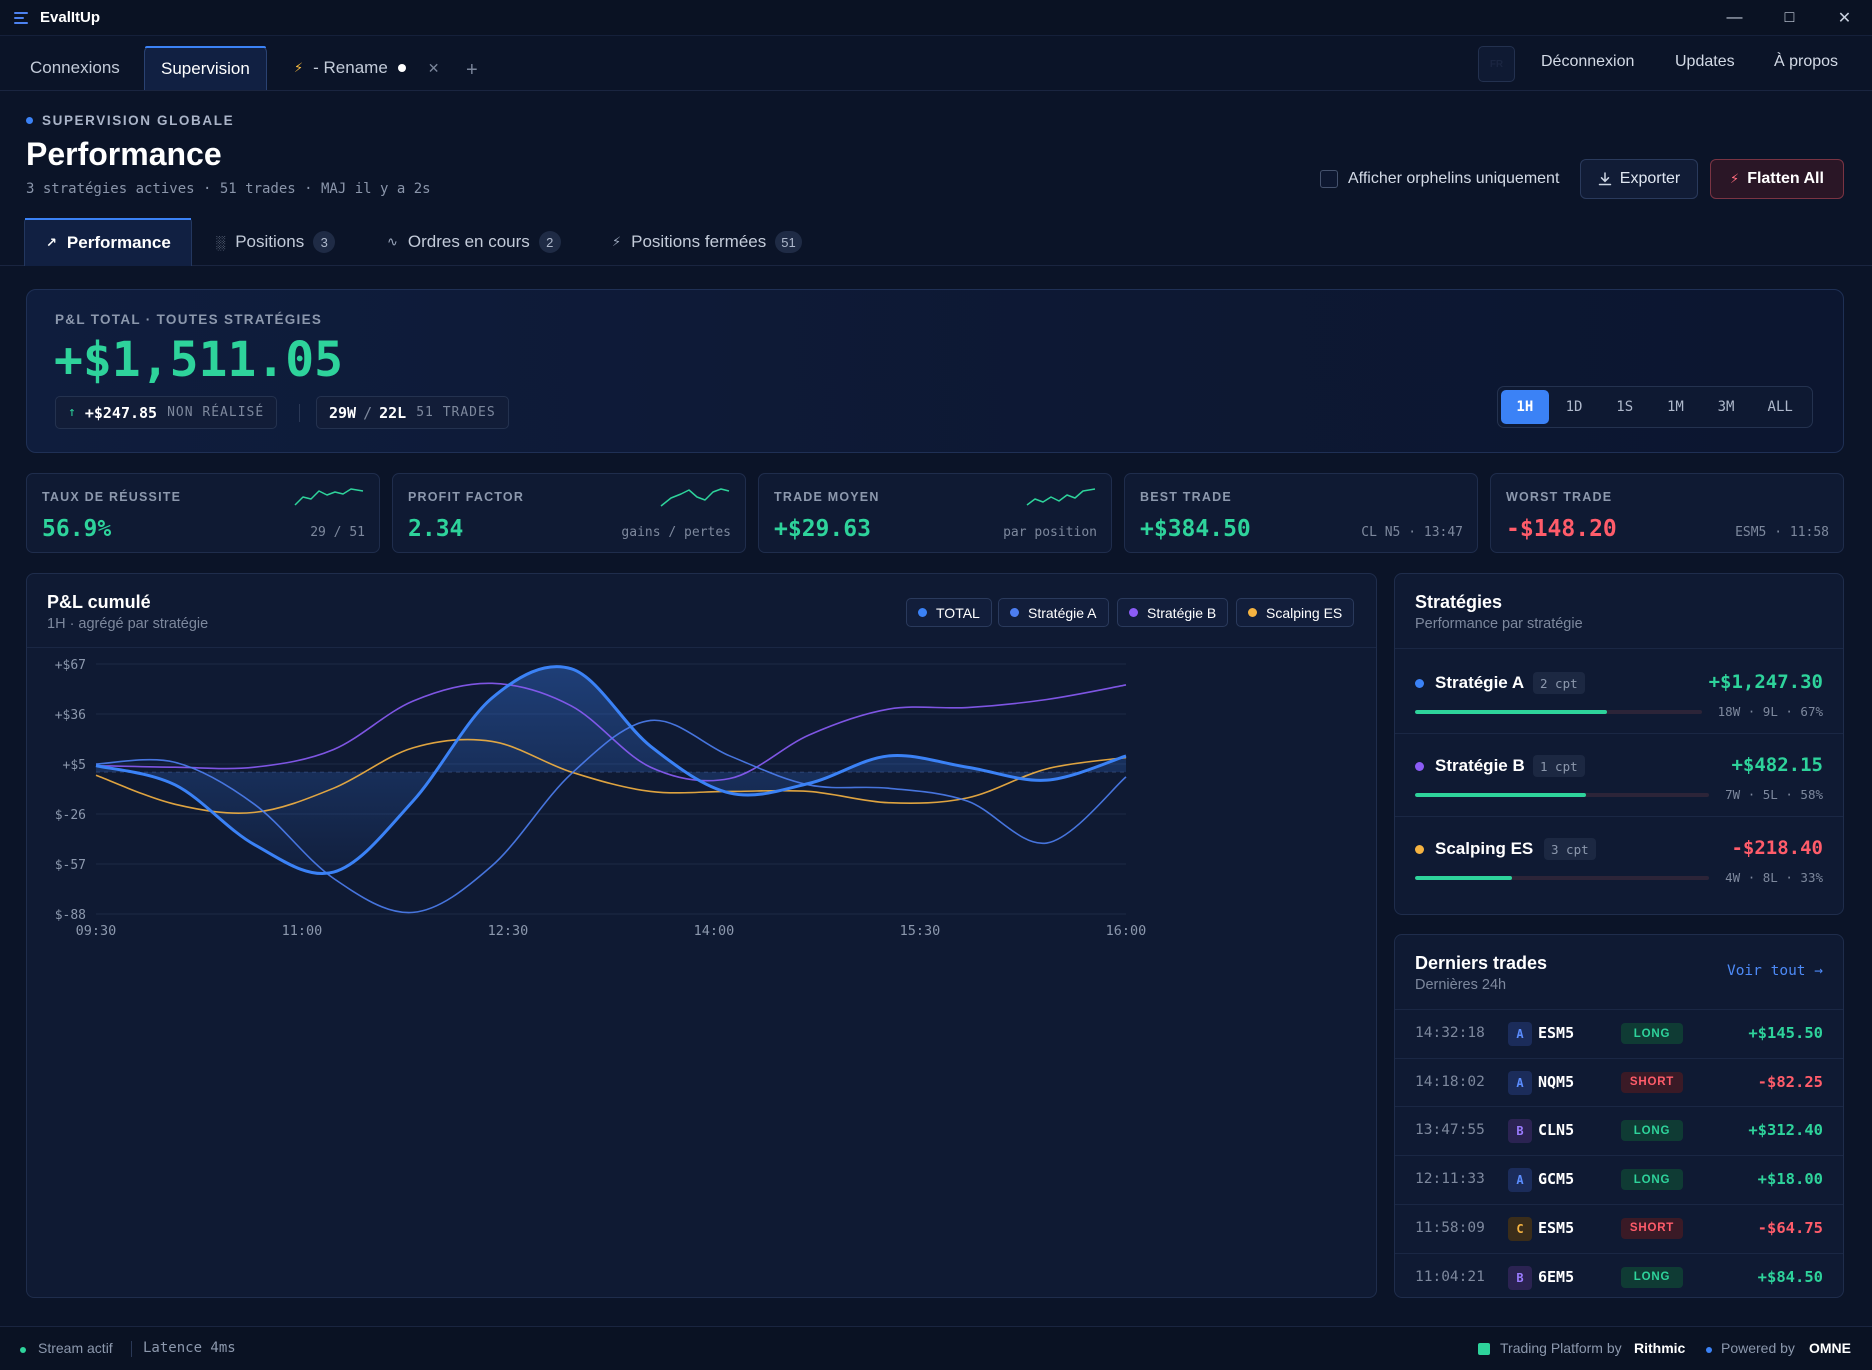 Image resolution: width=1872 pixels, height=1370 pixels. Describe the element at coordinates (472, 70) in the screenshot. I see `add-tab-icon: +` at that location.